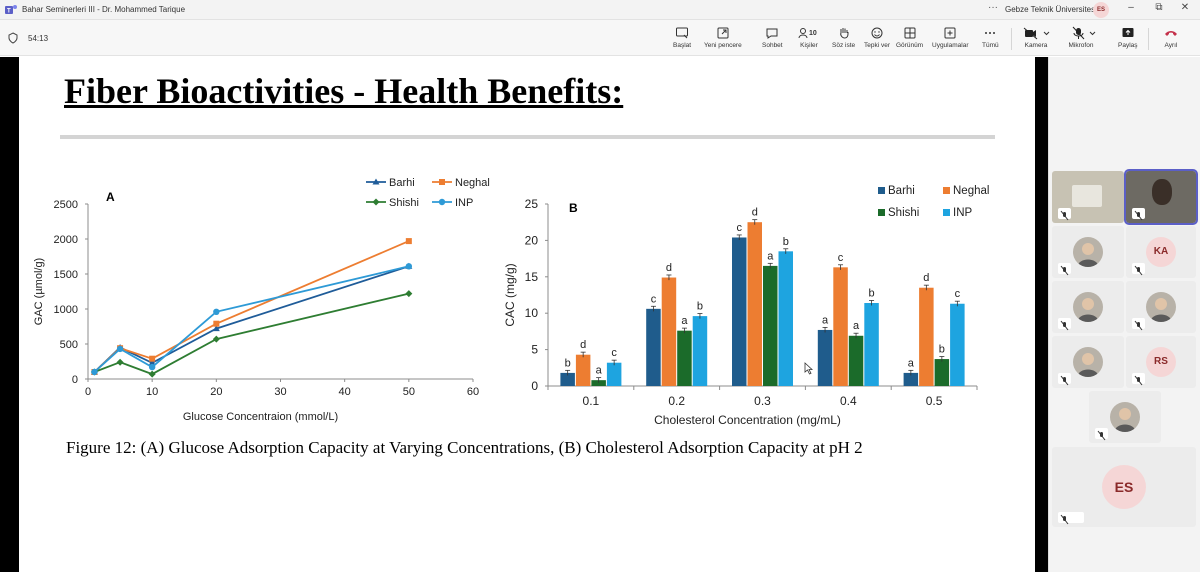 This screenshot has width=1200, height=572. I want to click on minimize-button: –, so click(1131, 7).